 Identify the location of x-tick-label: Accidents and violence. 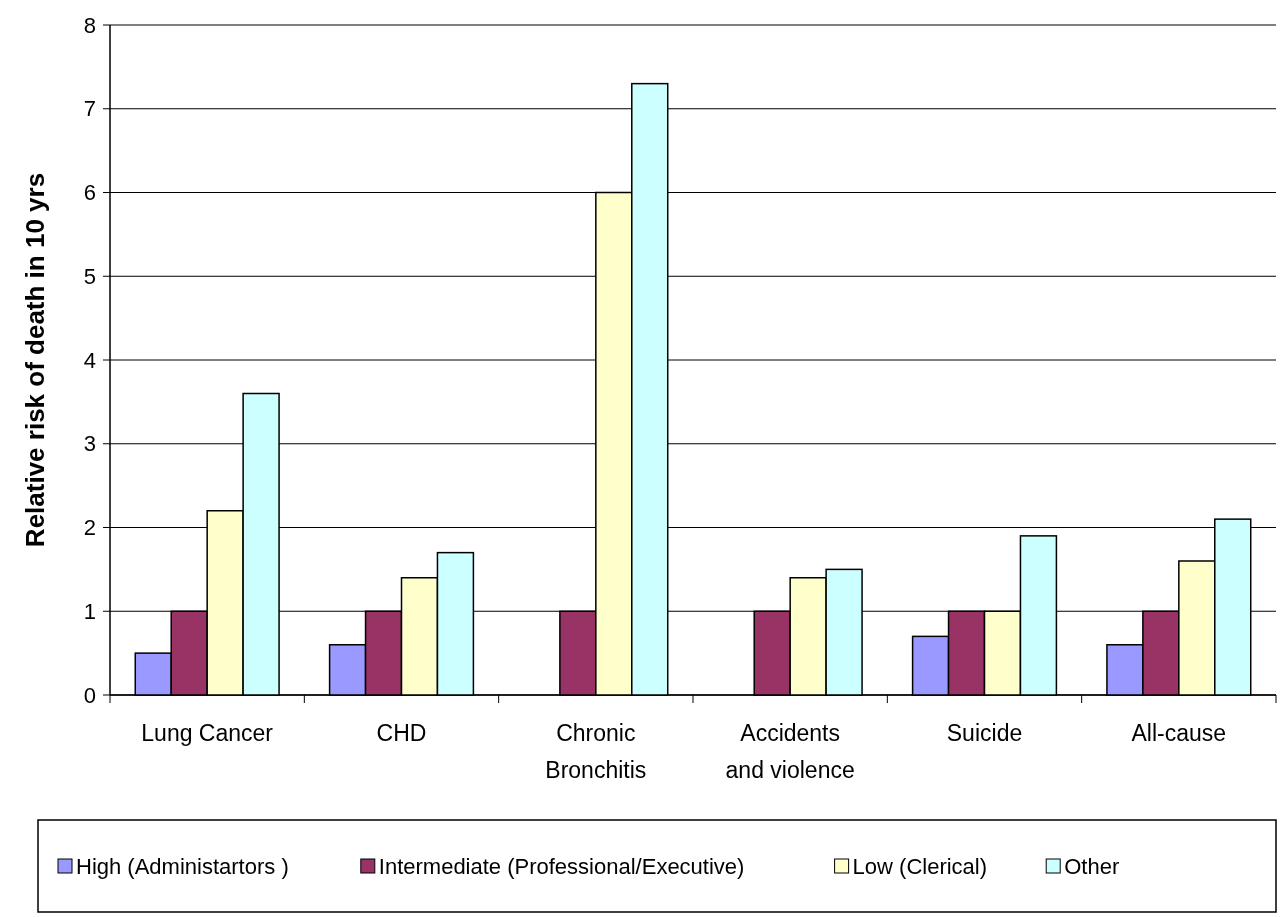
(790, 751).